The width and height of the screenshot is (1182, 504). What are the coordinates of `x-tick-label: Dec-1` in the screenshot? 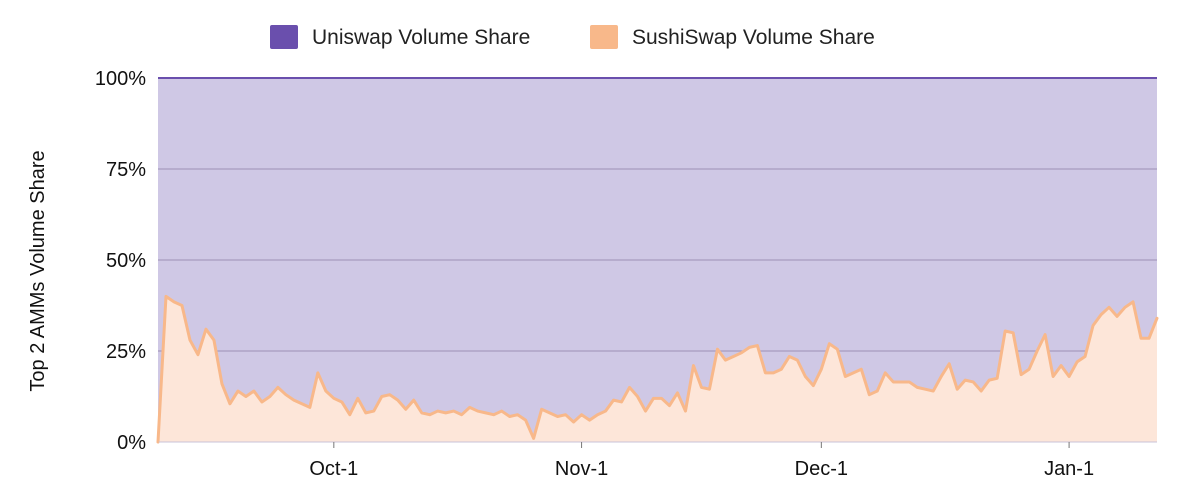 It's located at (821, 469).